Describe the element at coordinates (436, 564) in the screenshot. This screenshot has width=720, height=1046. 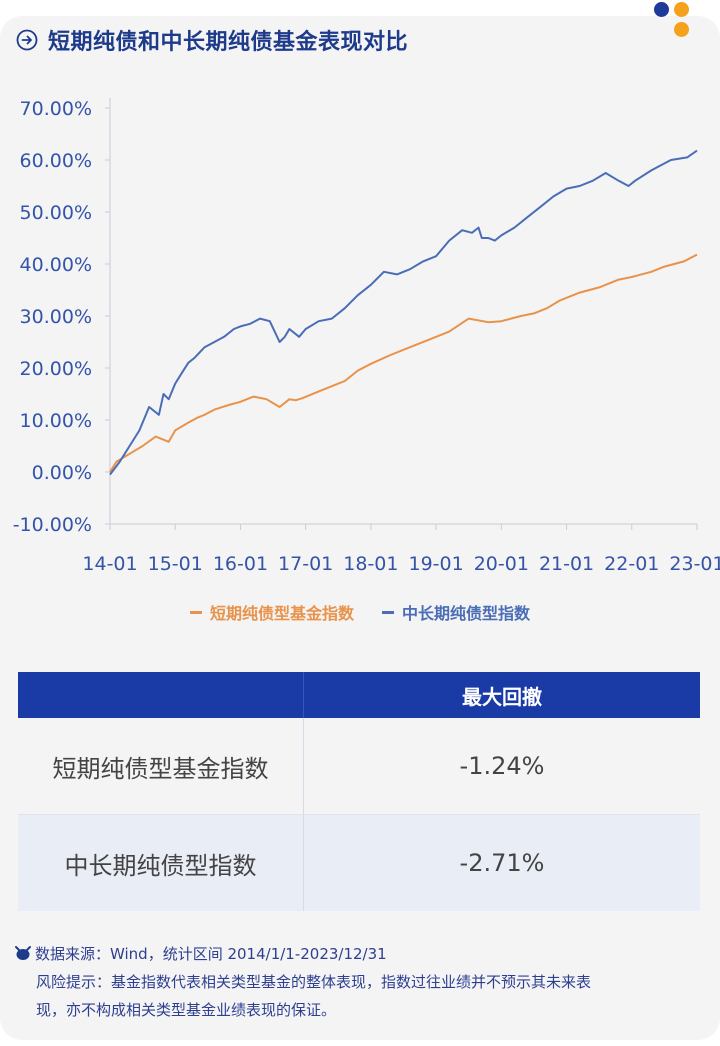
I see `x-tick-label: 19-01` at that location.